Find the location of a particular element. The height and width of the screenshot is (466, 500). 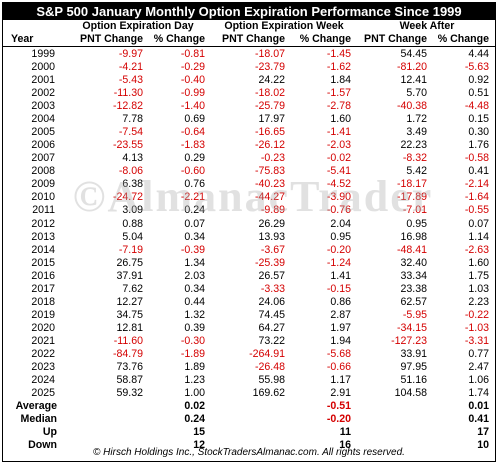

week-pnt-cell: -264.91 is located at coordinates (267, 353).